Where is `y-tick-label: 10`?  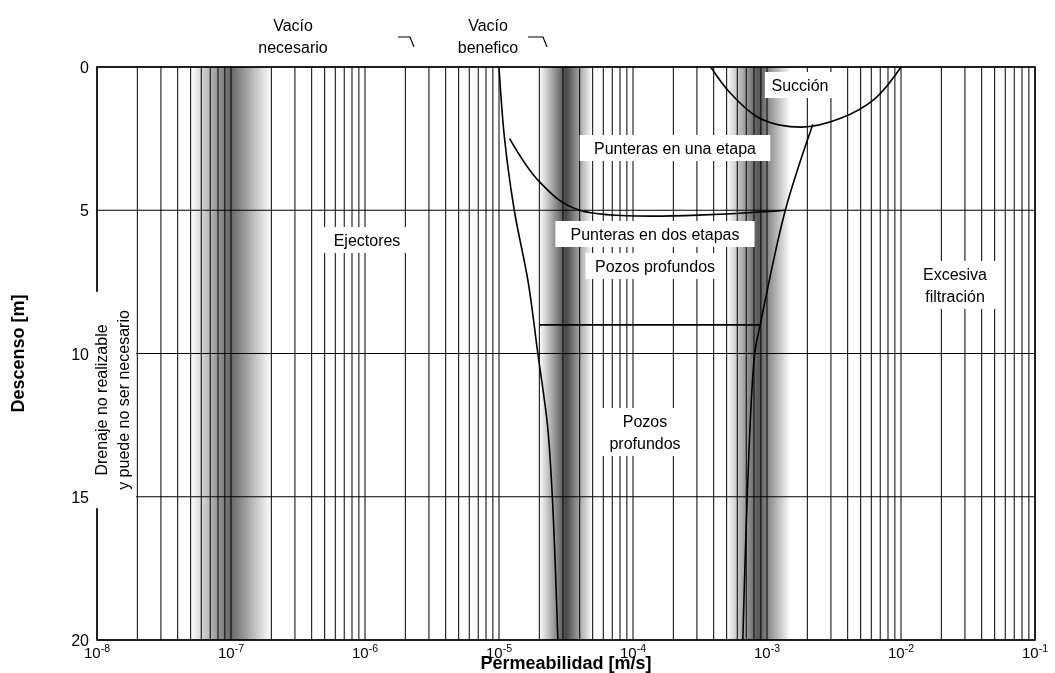 y-tick-label: 10 is located at coordinates (80, 354).